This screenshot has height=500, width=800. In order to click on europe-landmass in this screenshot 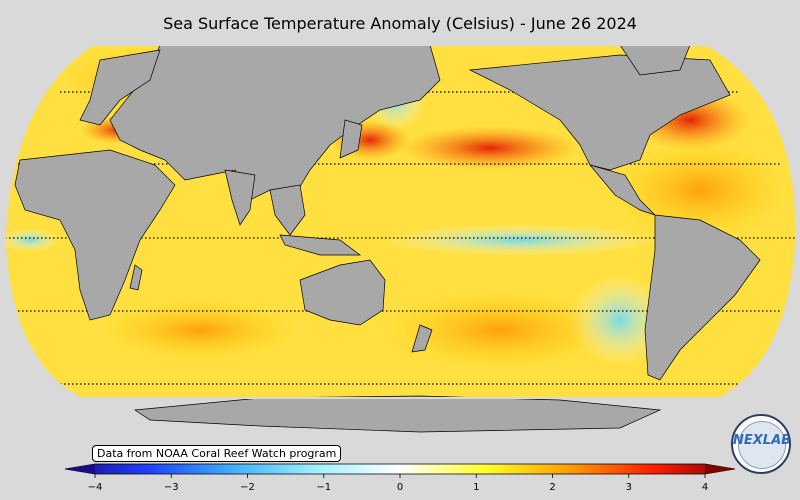, I will do `click(120, 87)`.